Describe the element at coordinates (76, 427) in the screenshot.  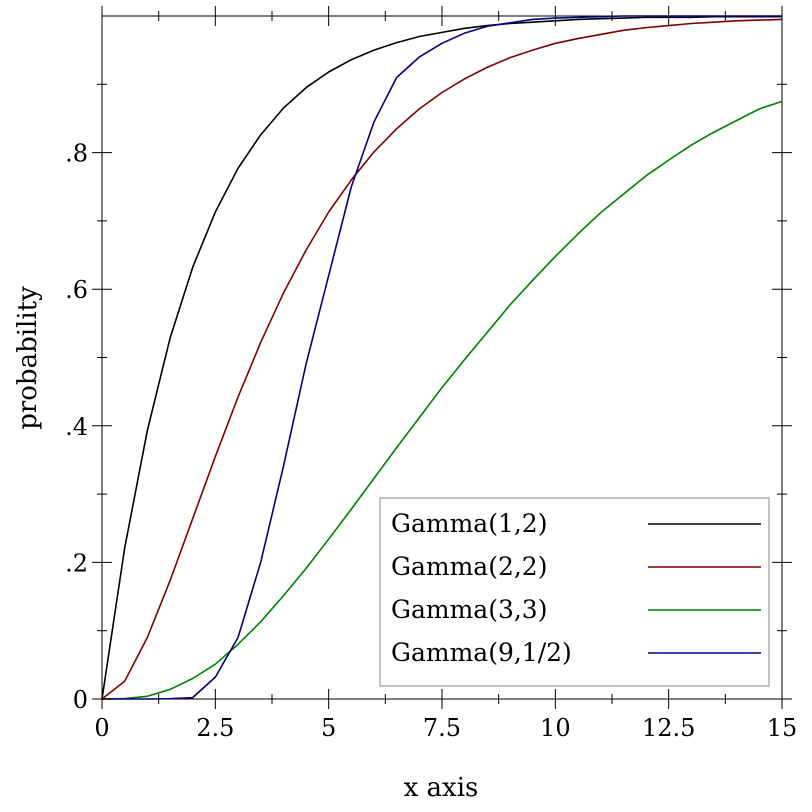
I see `y-tick-label: .4` at that location.